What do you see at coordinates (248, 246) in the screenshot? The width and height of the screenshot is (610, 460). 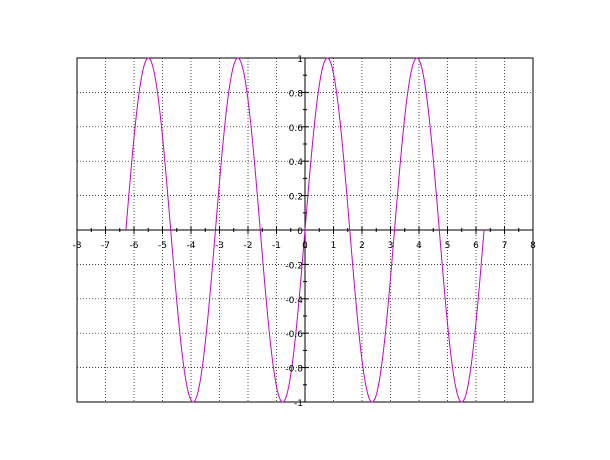 I see `x-tick-label: -2` at bounding box center [248, 246].